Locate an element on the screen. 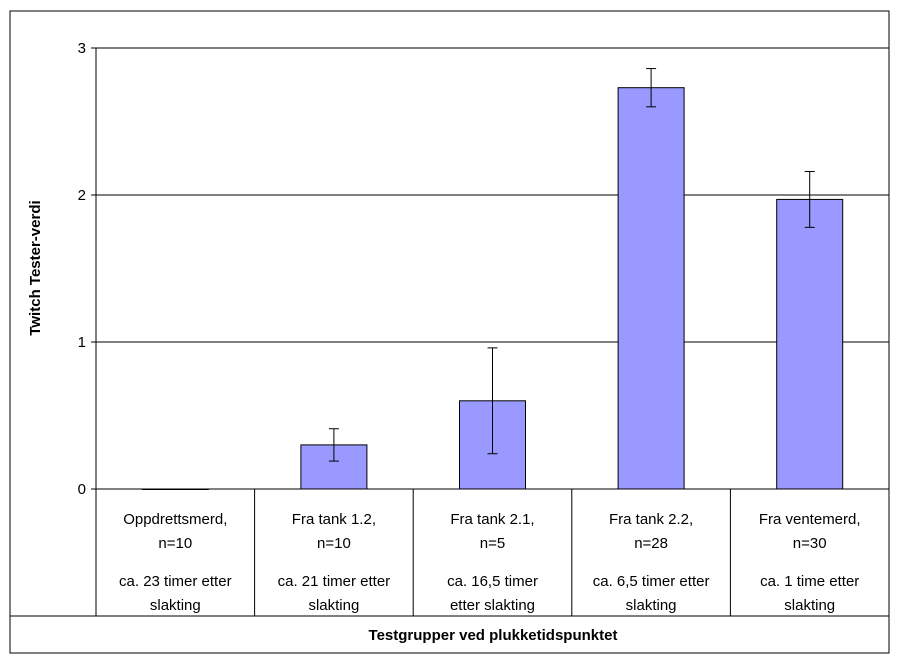 This screenshot has width=900, height=668. category-label: Fra ventemerd, is located at coordinates (810, 519).